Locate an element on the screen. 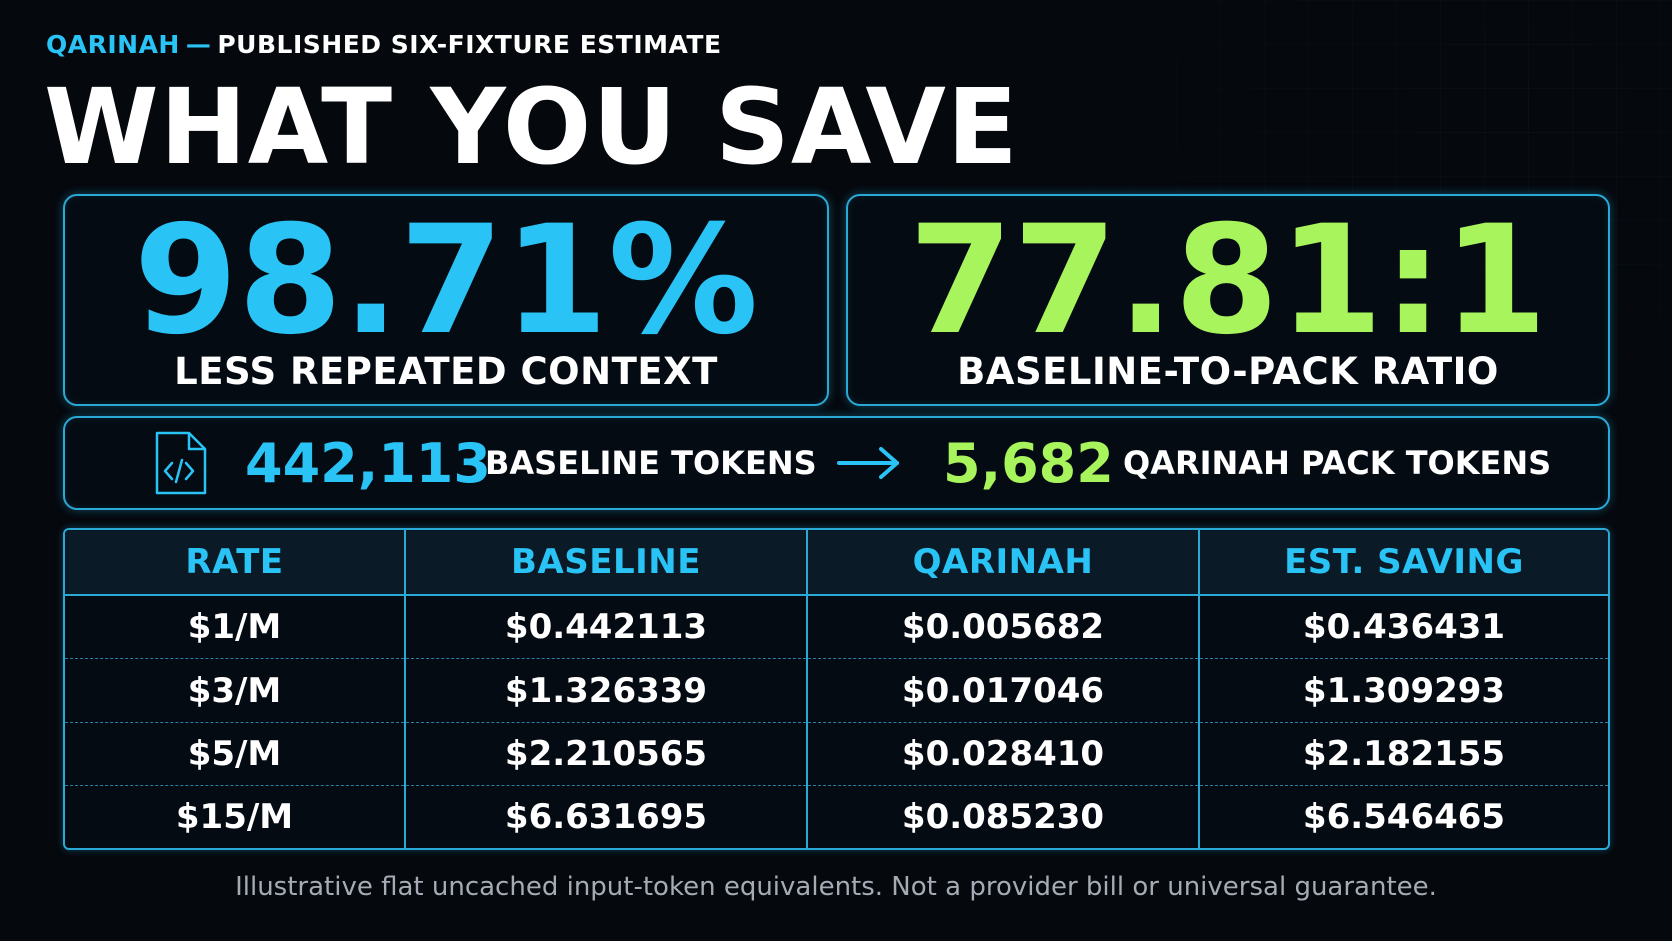 This screenshot has width=1672, height=941. table-row: $15/M $6.631695 $0.085230 $6.546465 is located at coordinates (836, 816).